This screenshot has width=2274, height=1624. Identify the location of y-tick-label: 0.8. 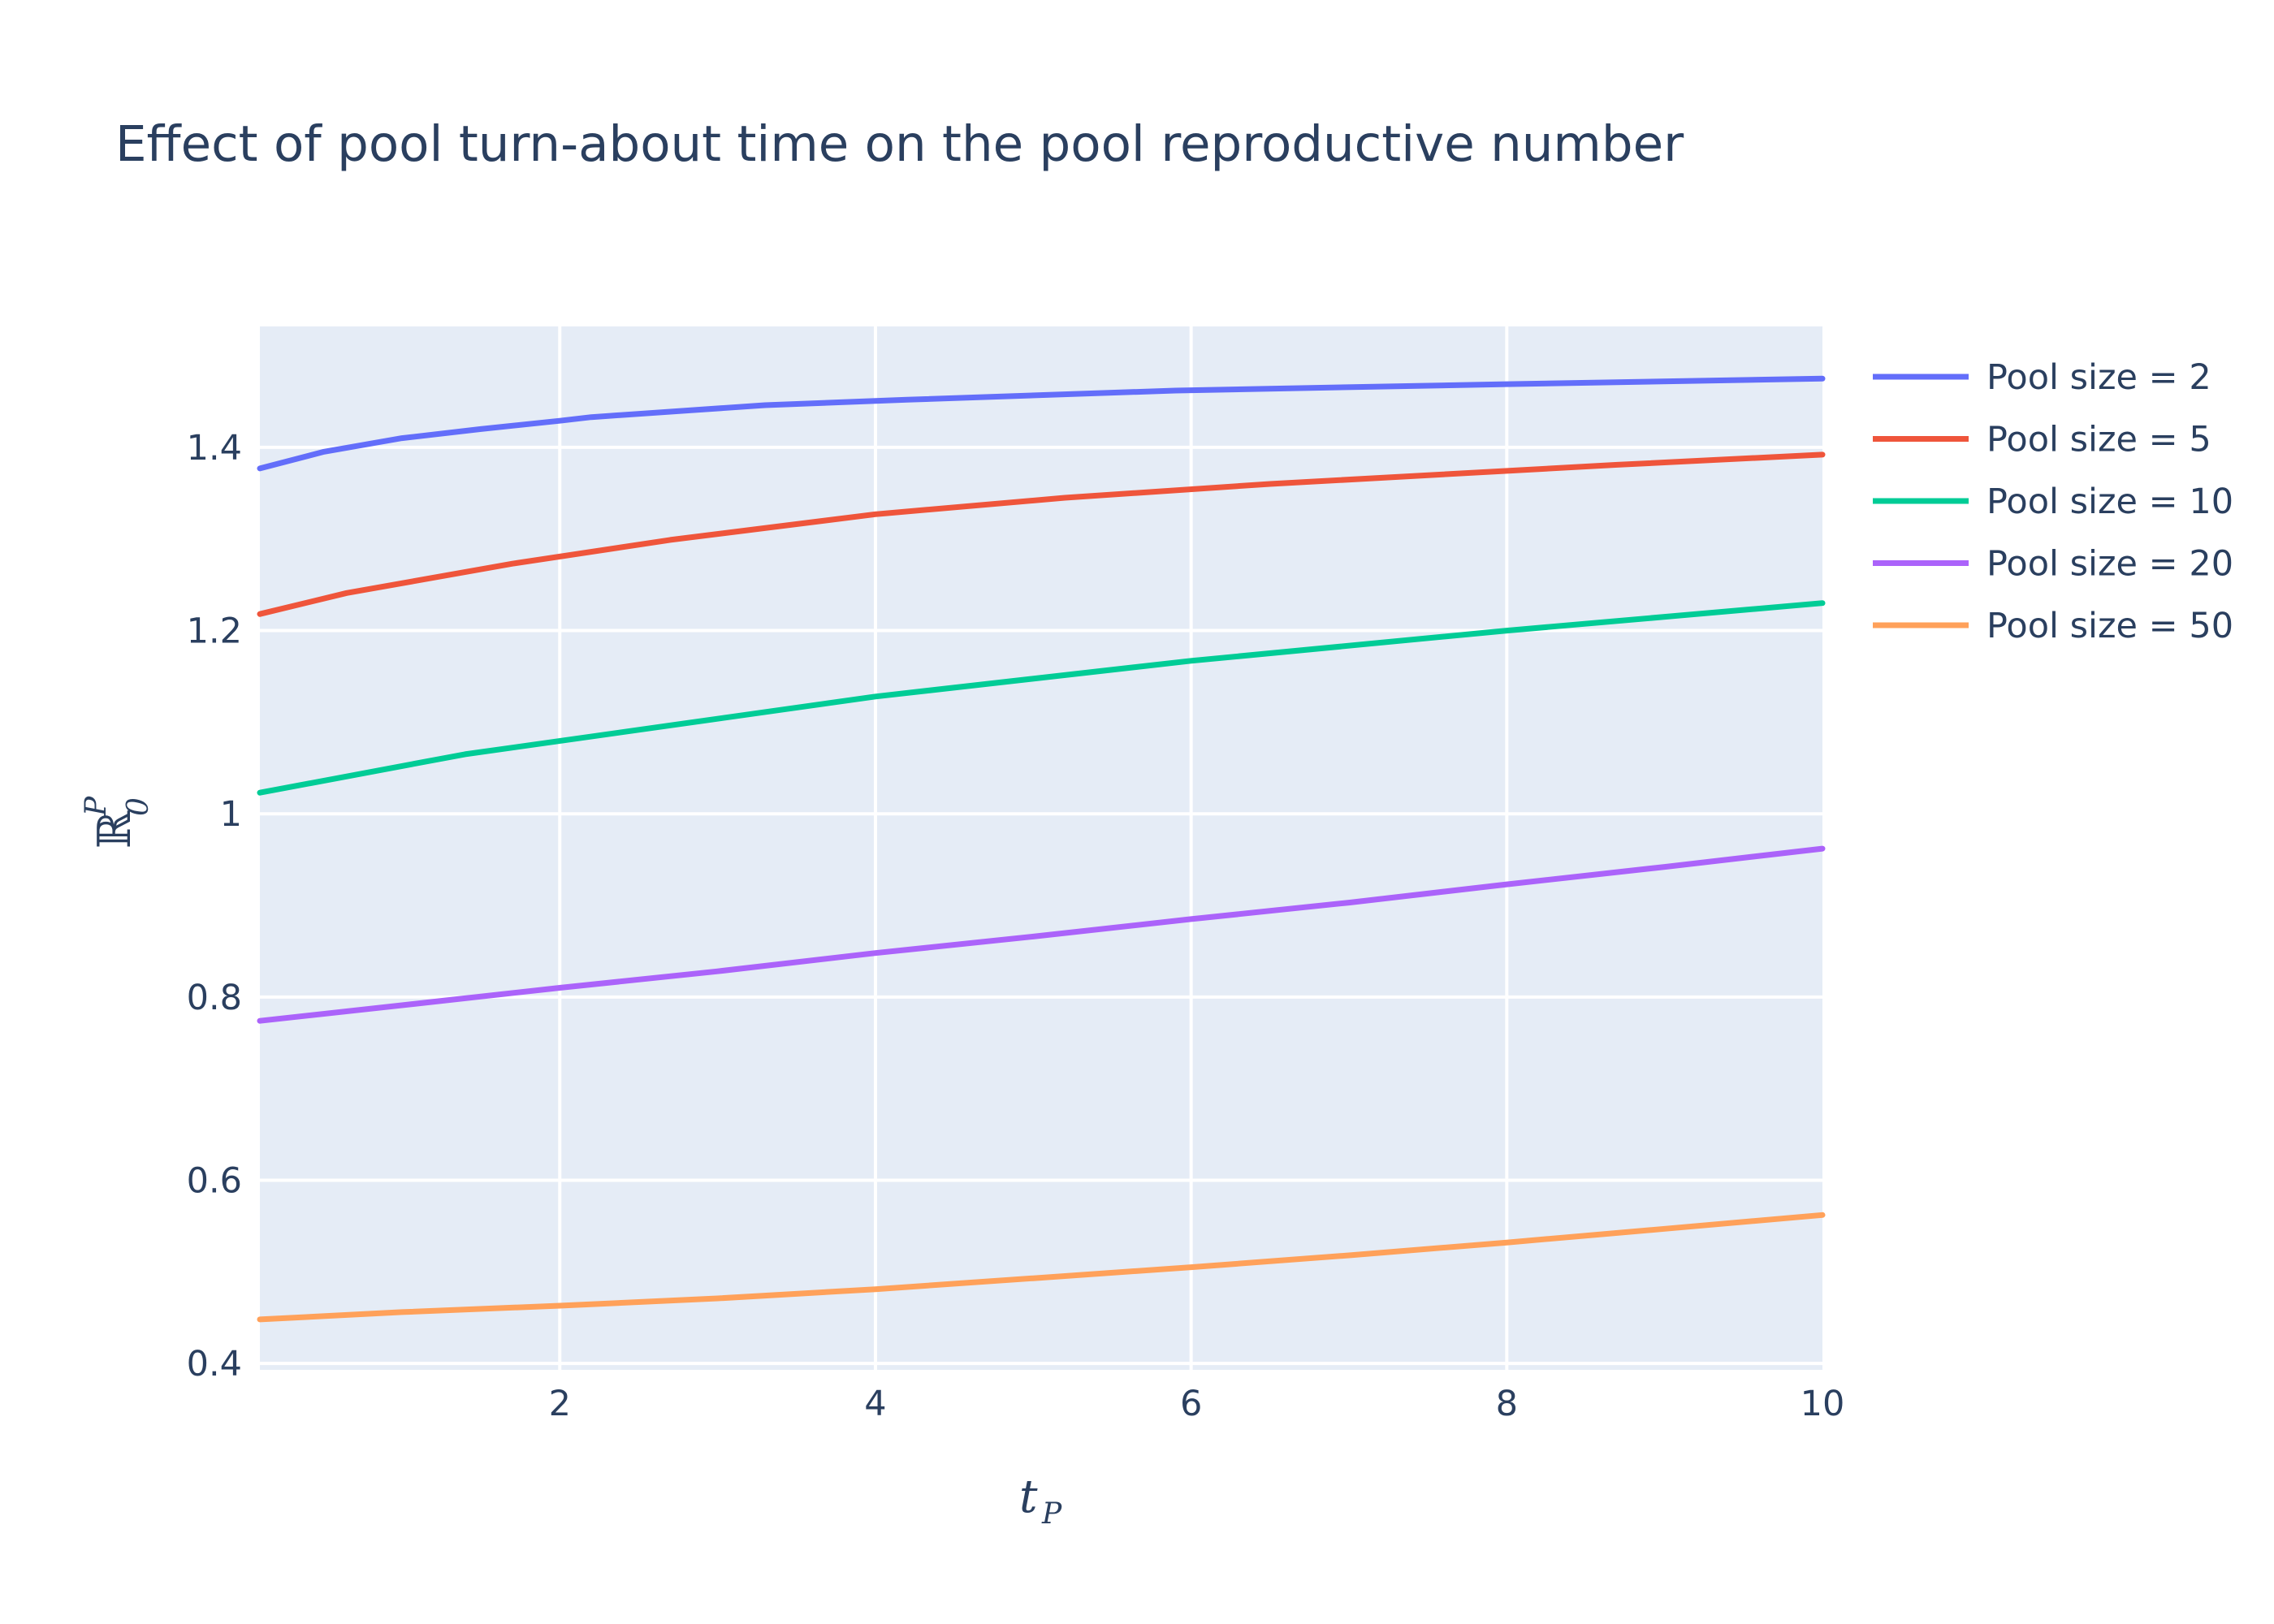
(215, 998).